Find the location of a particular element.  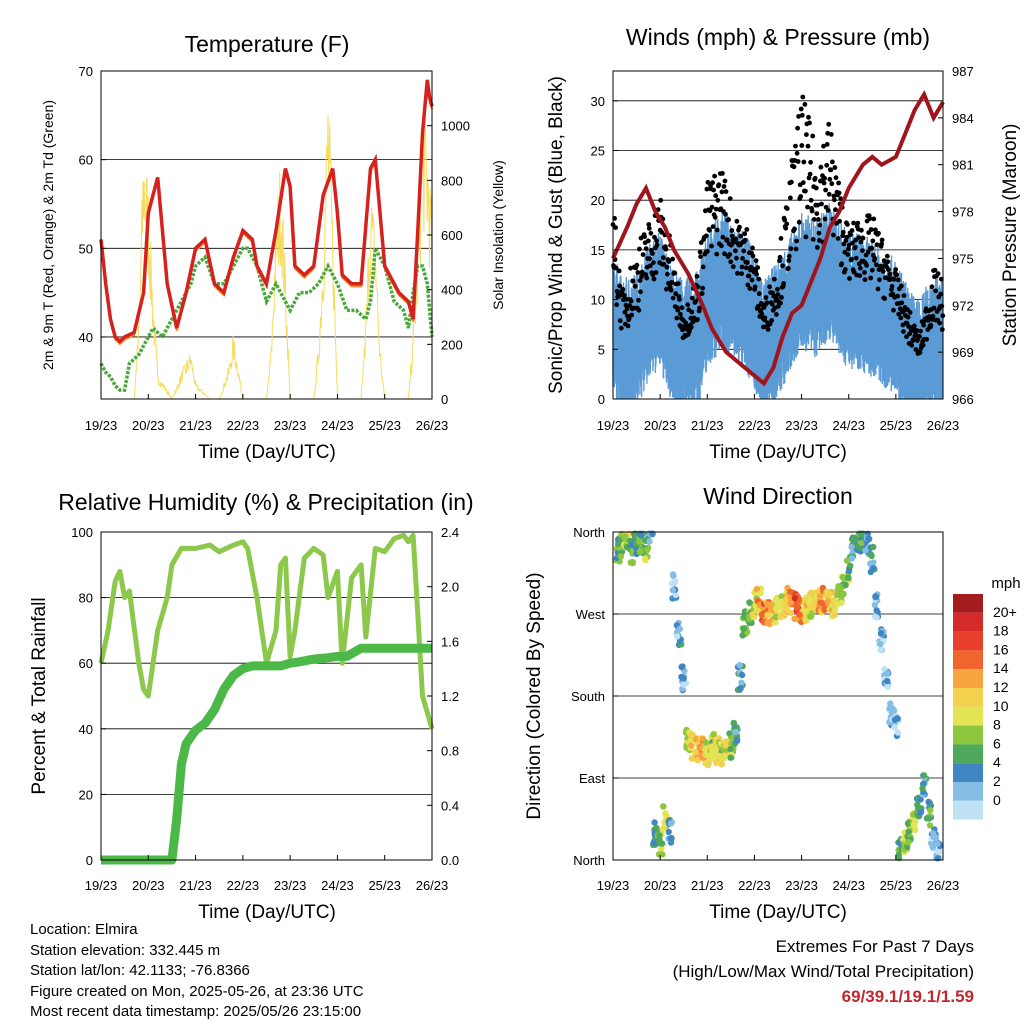

direction-x-axis-label: Time (Day/UTC) is located at coordinates (778, 912).